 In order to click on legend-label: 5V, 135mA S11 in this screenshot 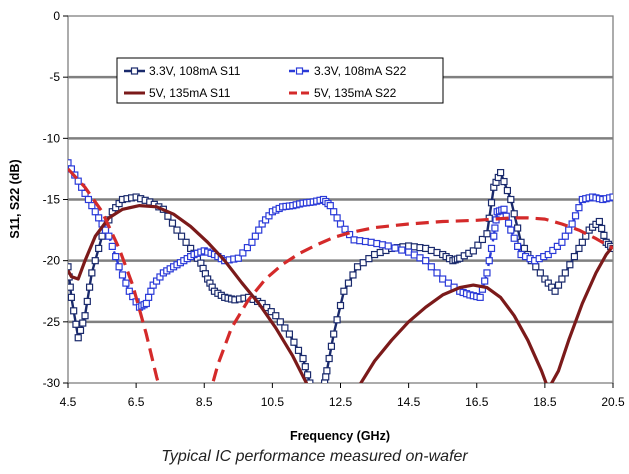, I will do `click(190, 93)`.